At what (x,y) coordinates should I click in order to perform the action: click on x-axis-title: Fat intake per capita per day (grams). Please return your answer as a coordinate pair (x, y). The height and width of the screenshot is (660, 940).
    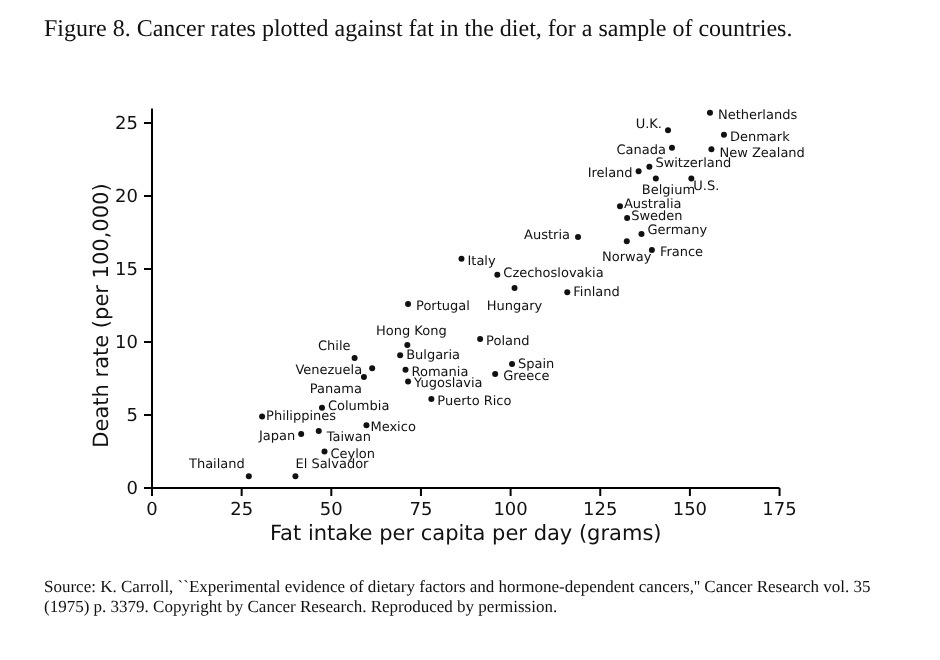
    Looking at the image, I should click on (465, 534).